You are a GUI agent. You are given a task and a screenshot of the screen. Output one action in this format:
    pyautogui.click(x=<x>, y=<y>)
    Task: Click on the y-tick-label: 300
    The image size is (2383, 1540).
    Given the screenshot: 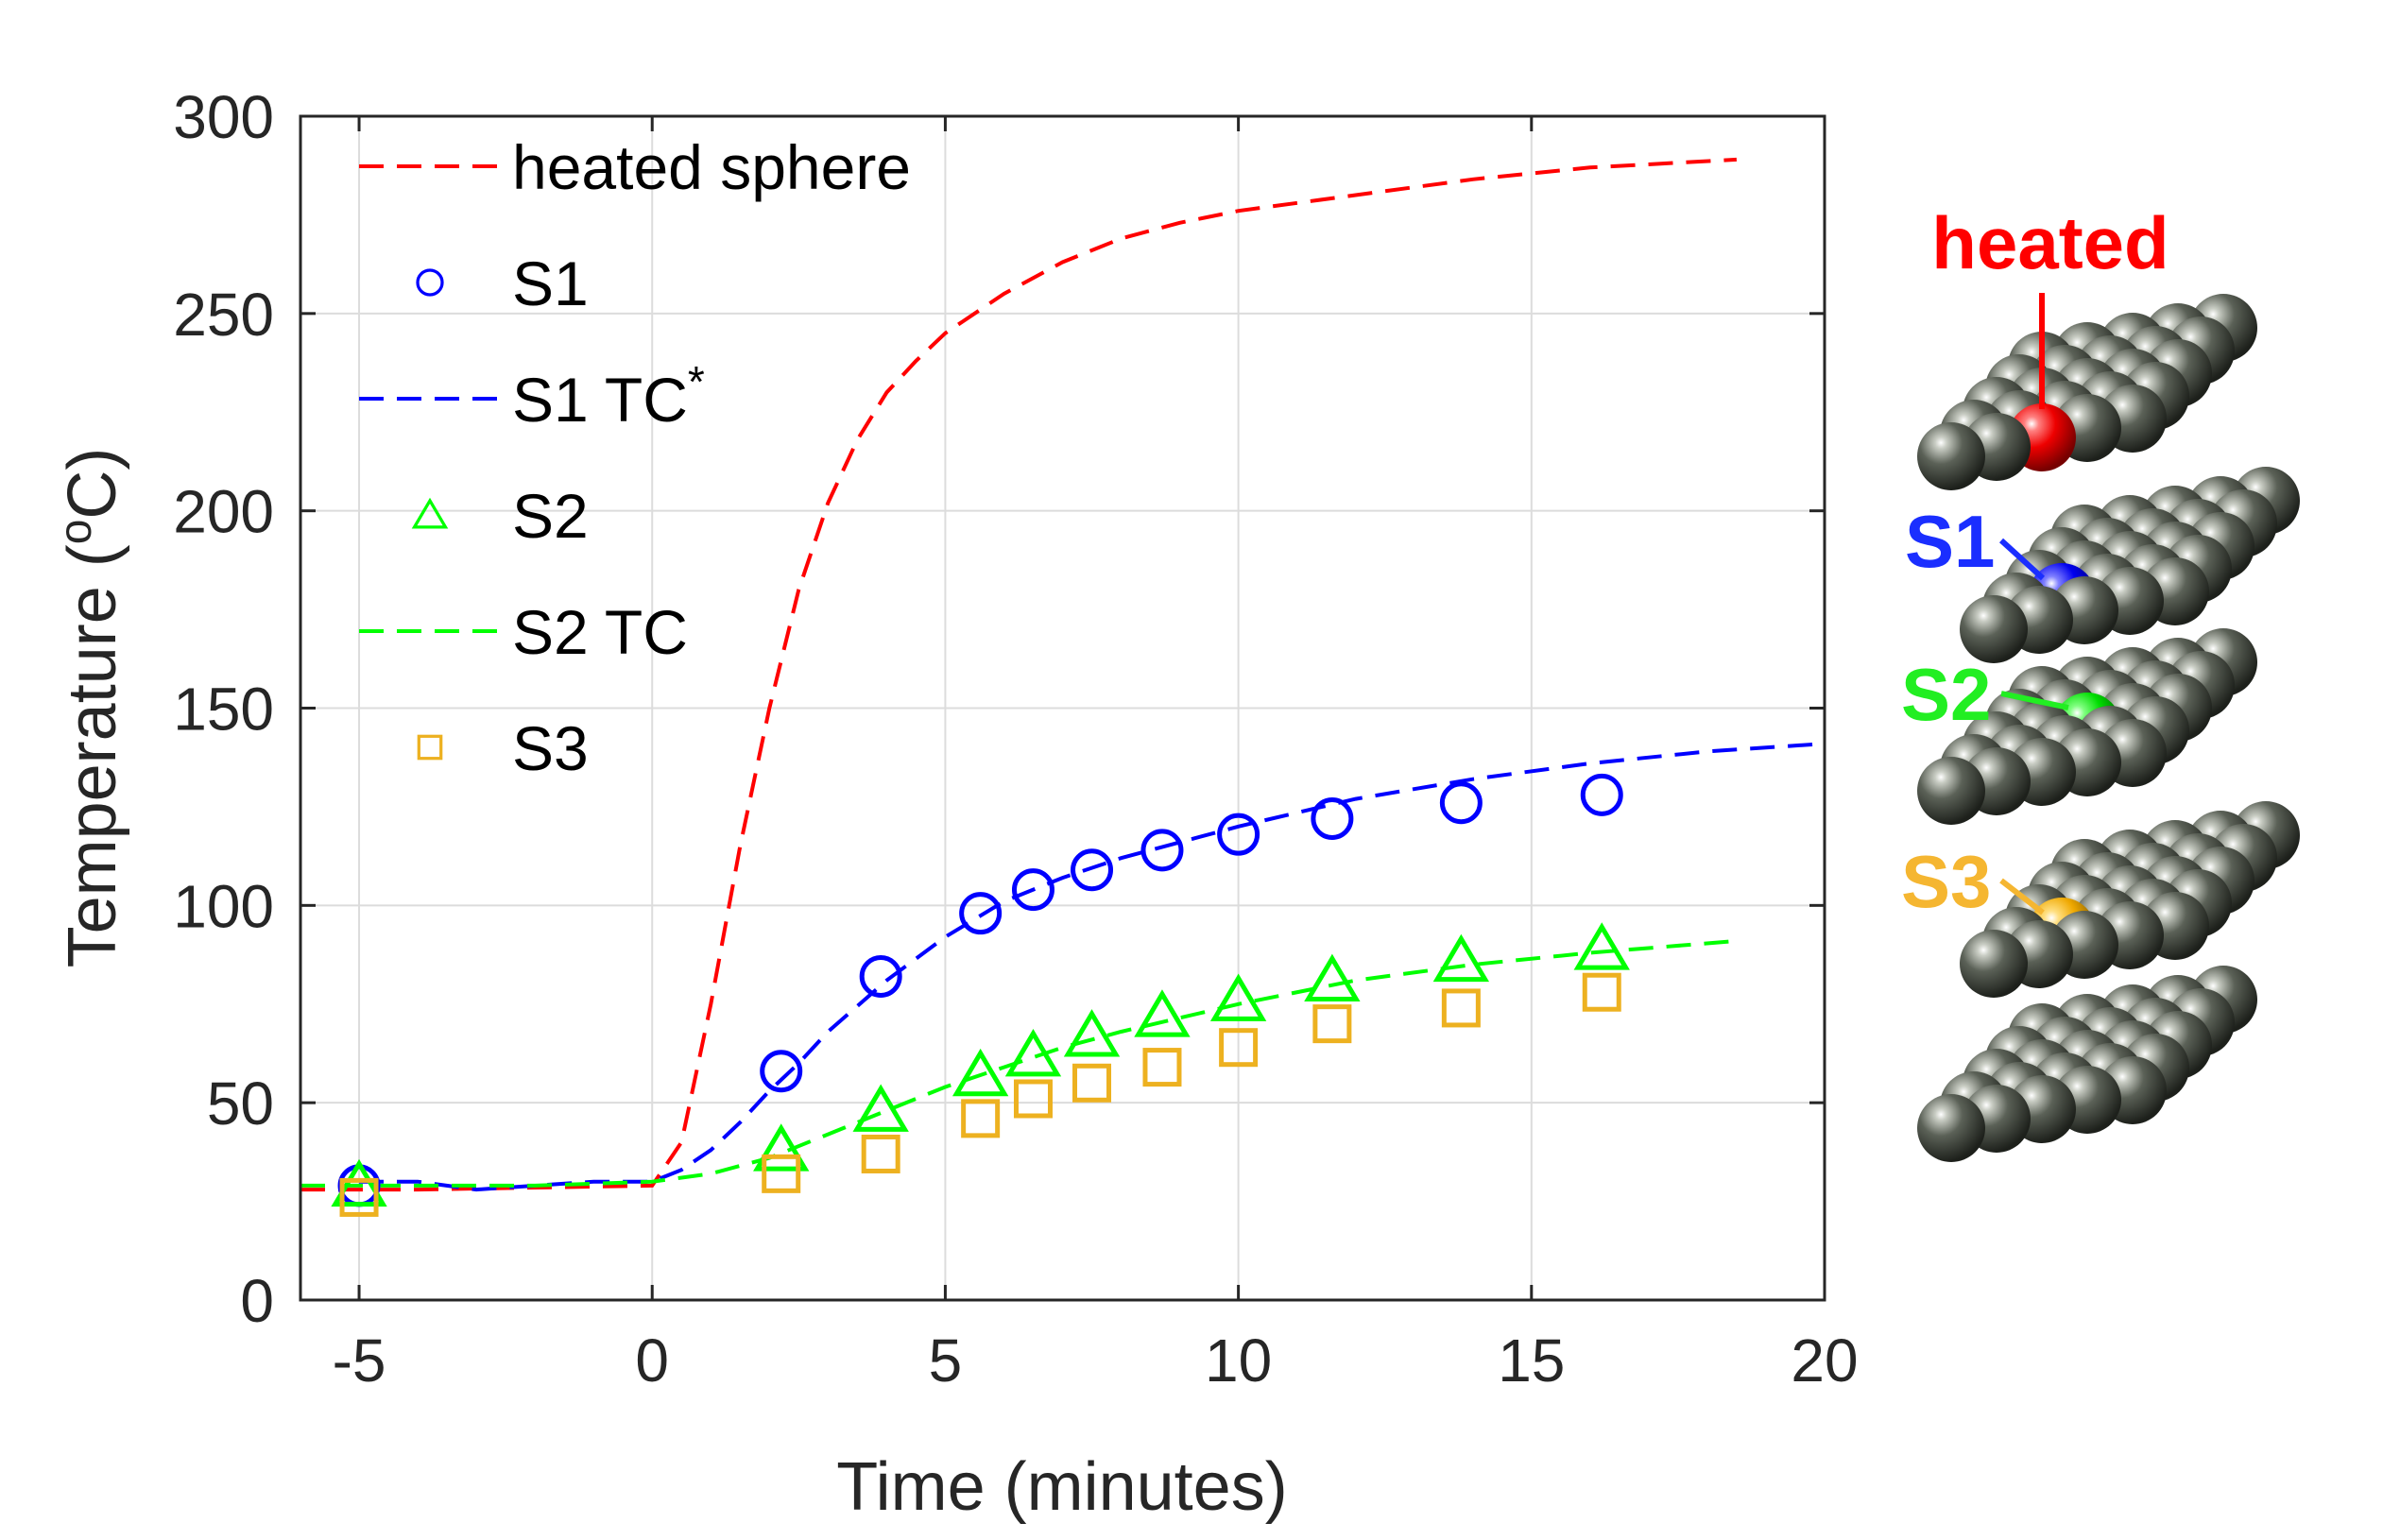 What is the action you would take?
    pyautogui.click(x=223, y=117)
    